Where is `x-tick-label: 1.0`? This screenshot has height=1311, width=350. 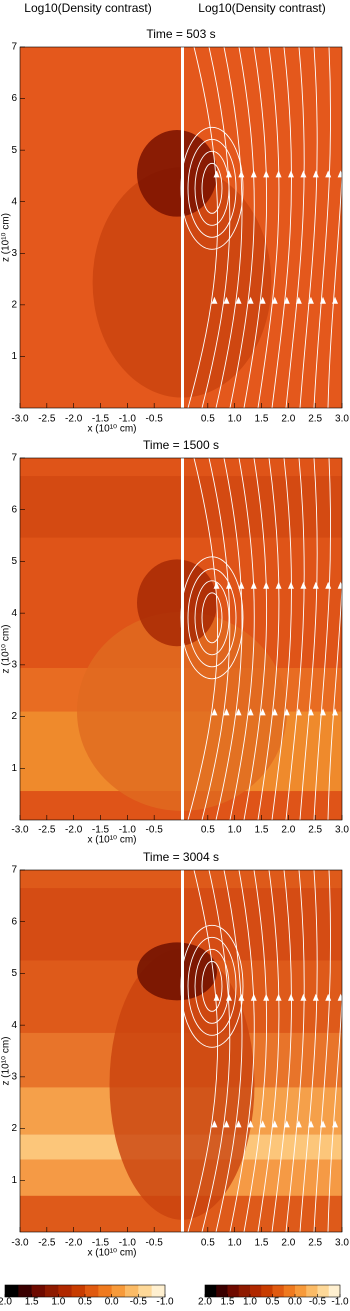 x-tick-label: 1.0 is located at coordinates (235, 1243).